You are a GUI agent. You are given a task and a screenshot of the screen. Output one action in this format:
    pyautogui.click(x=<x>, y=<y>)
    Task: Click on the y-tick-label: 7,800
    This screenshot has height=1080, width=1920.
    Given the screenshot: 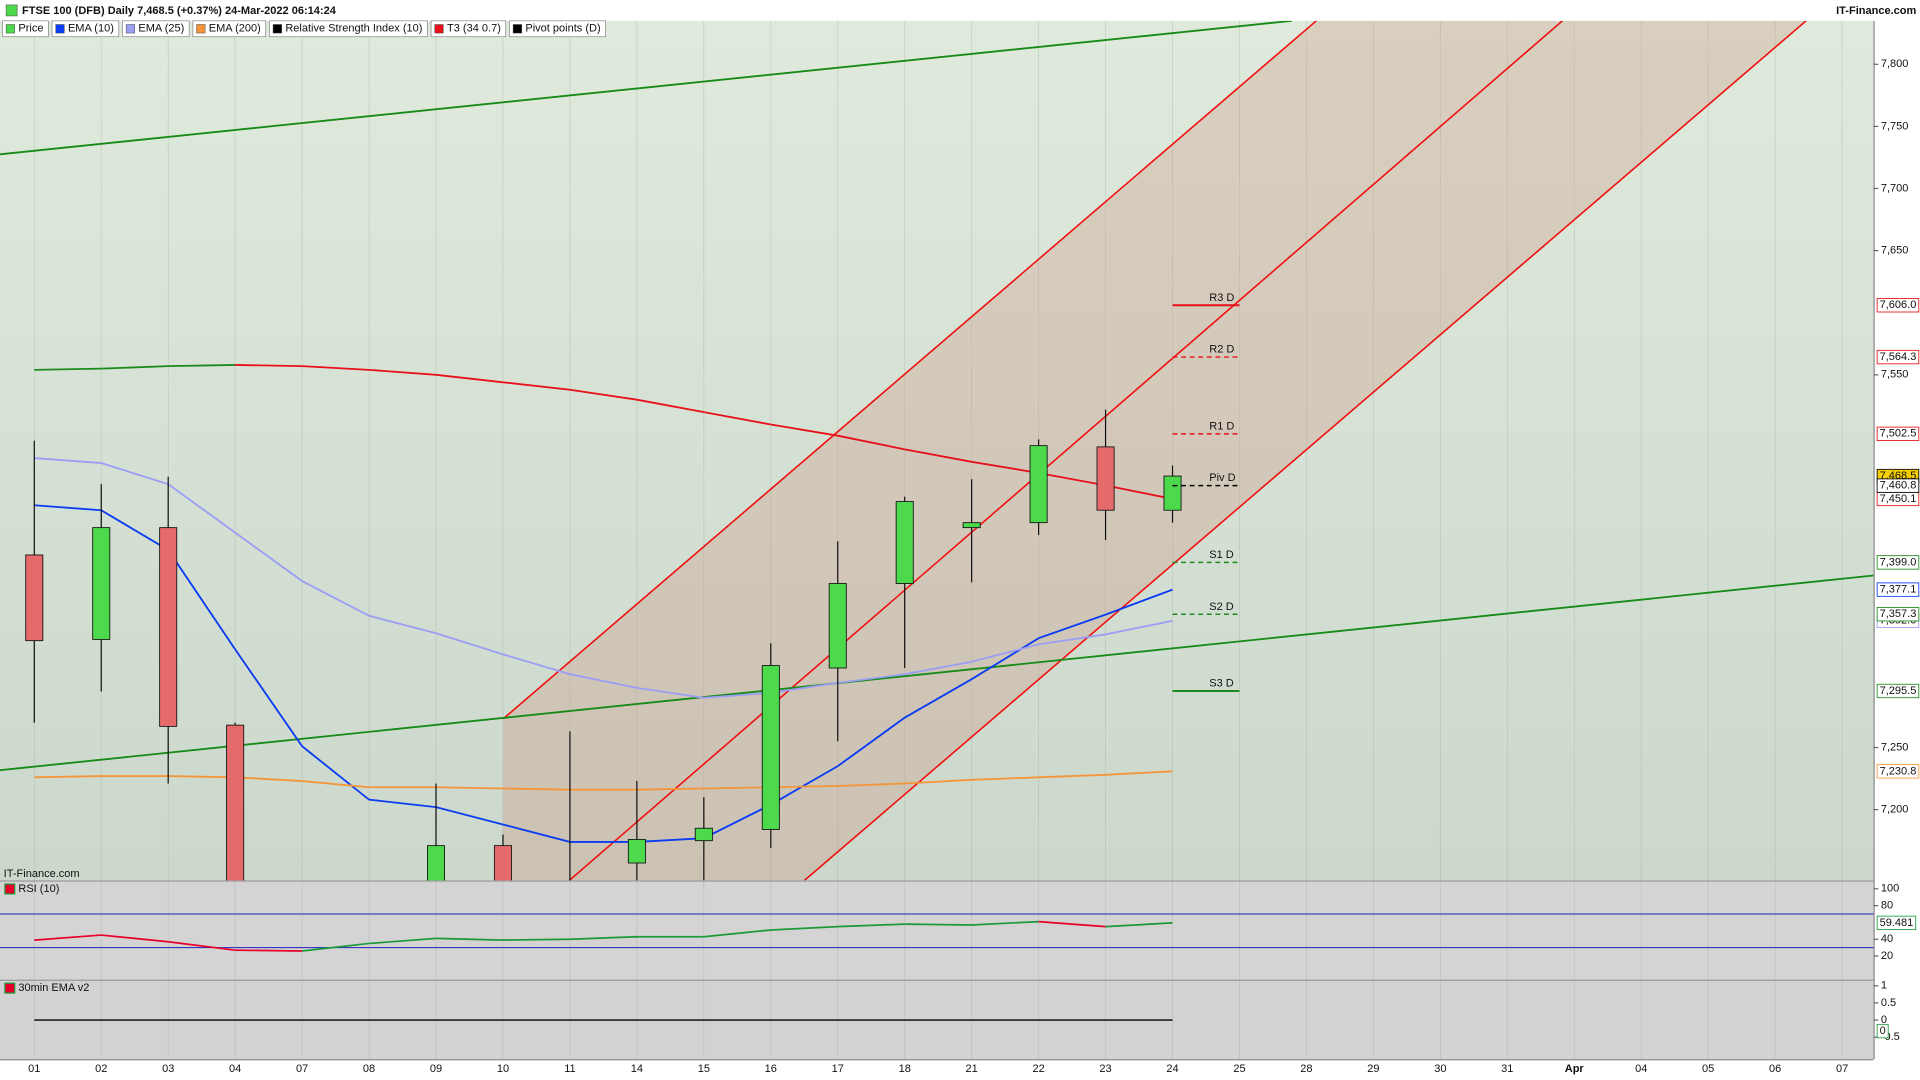 What is the action you would take?
    pyautogui.click(x=1895, y=64)
    